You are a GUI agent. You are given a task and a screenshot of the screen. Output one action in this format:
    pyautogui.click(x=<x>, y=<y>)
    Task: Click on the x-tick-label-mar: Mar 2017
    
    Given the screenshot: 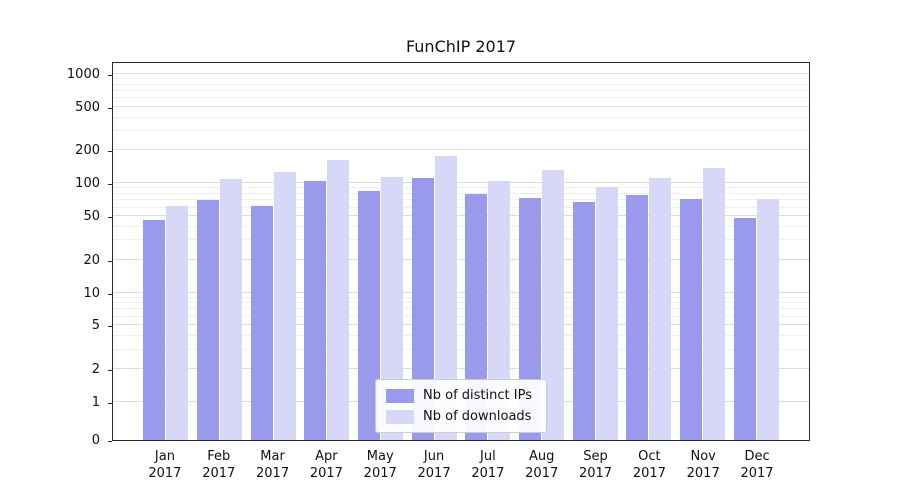 What is the action you would take?
    pyautogui.click(x=273, y=465)
    